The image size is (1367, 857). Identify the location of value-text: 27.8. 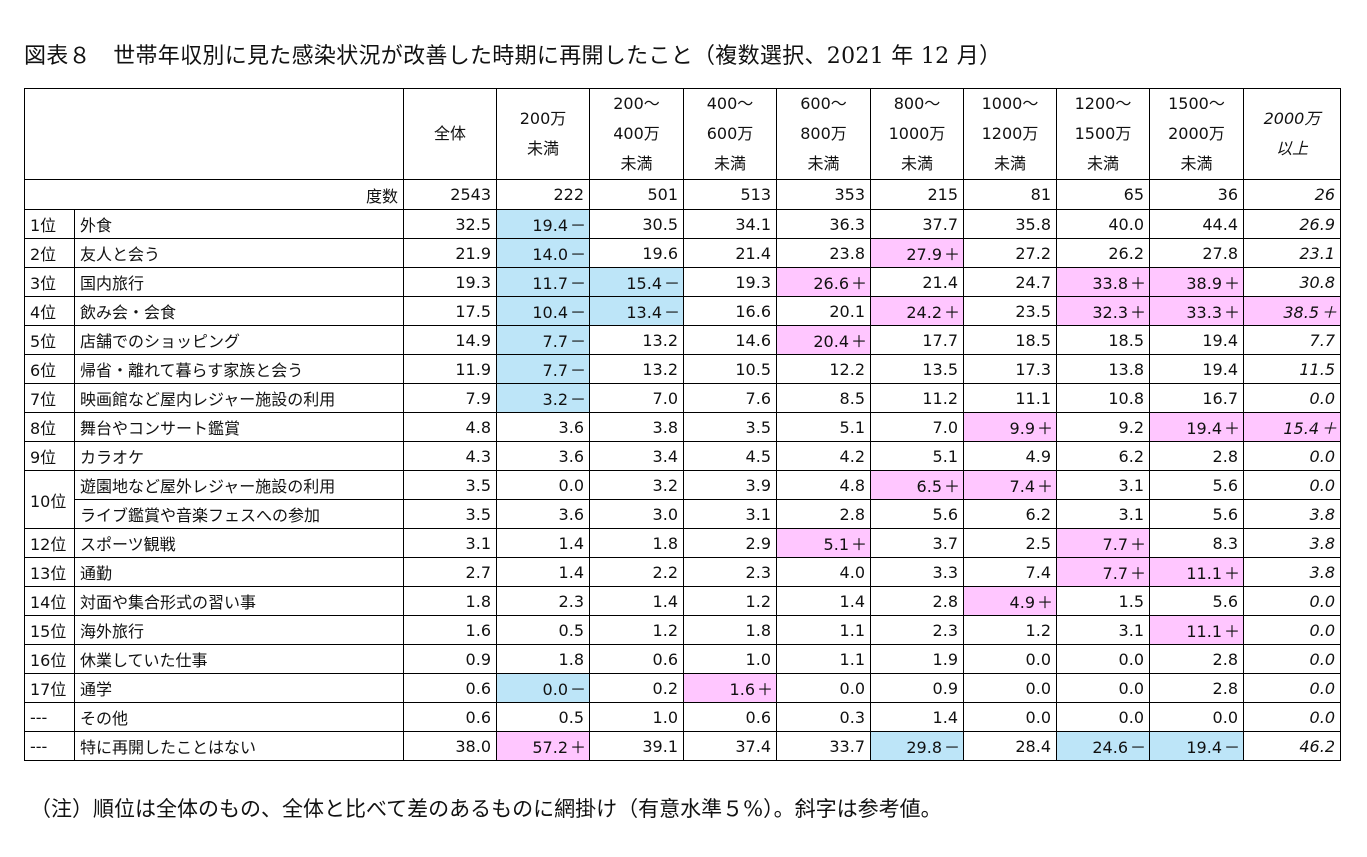
(1220, 253).